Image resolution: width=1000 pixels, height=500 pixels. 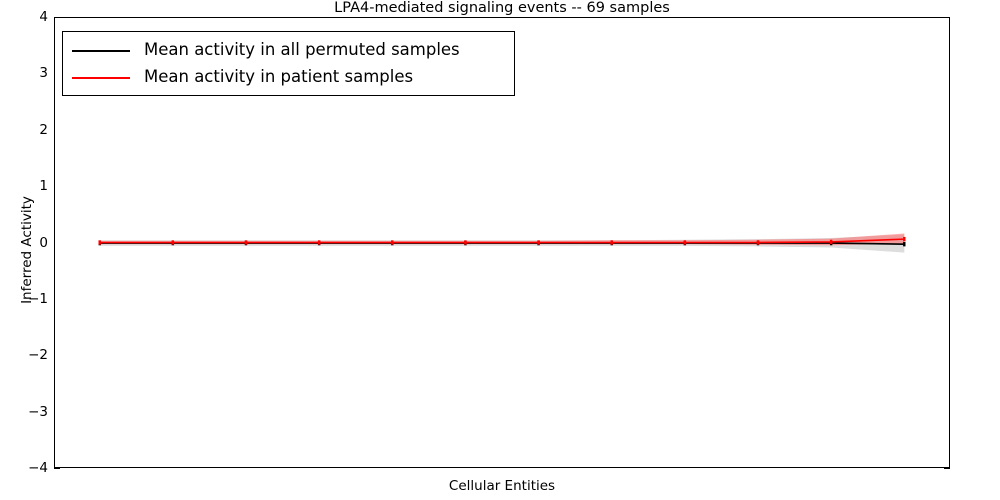 I want to click on y-tick-label: 3, so click(x=43, y=73).